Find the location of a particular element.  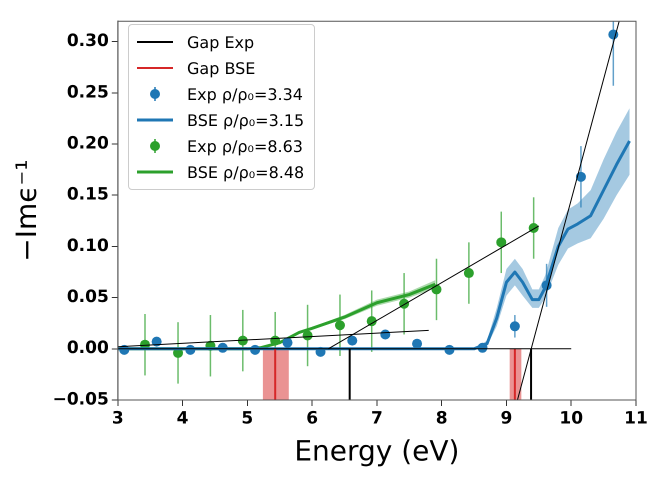

x-axis-title: Energy (eV) is located at coordinates (377, 451).